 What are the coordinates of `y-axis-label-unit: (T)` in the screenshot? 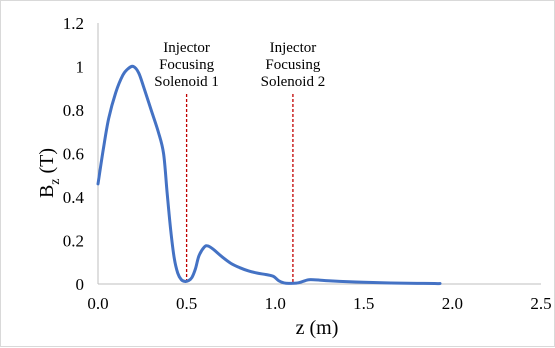 It's located at (47, 163).